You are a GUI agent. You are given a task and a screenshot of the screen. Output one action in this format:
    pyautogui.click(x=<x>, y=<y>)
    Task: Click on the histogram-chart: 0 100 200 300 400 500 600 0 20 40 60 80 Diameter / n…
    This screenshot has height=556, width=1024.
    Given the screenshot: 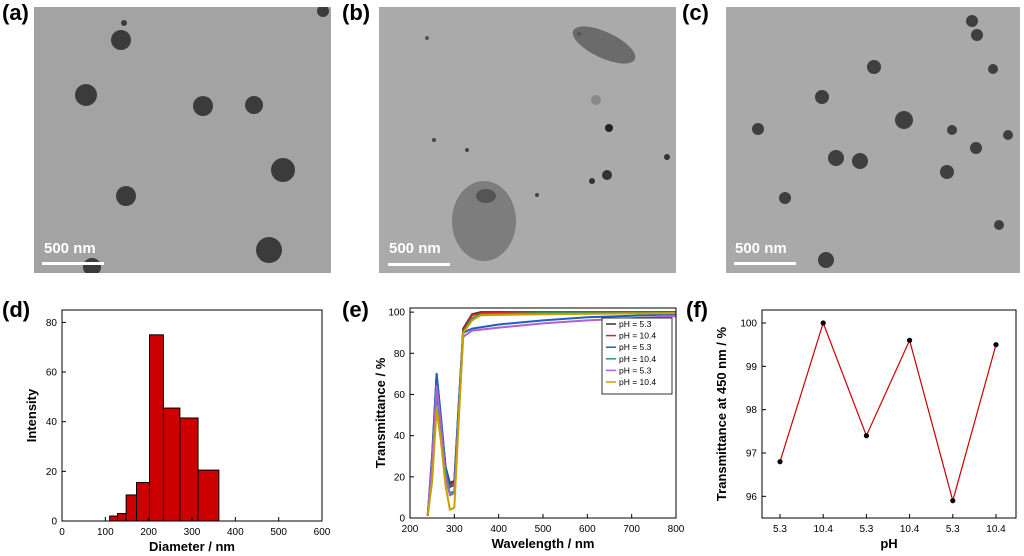 What is the action you would take?
    pyautogui.click(x=177, y=431)
    